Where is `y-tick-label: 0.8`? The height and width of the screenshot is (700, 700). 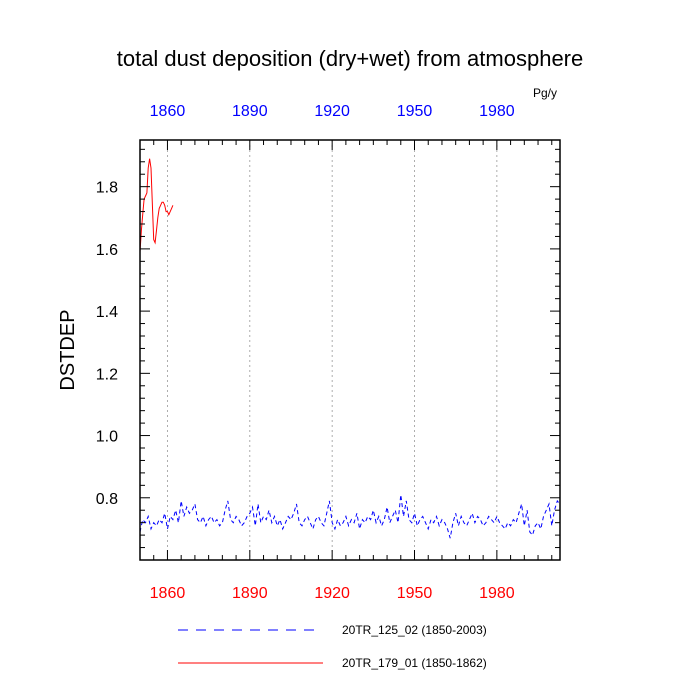 y-tick-label: 0.8 is located at coordinates (107, 499).